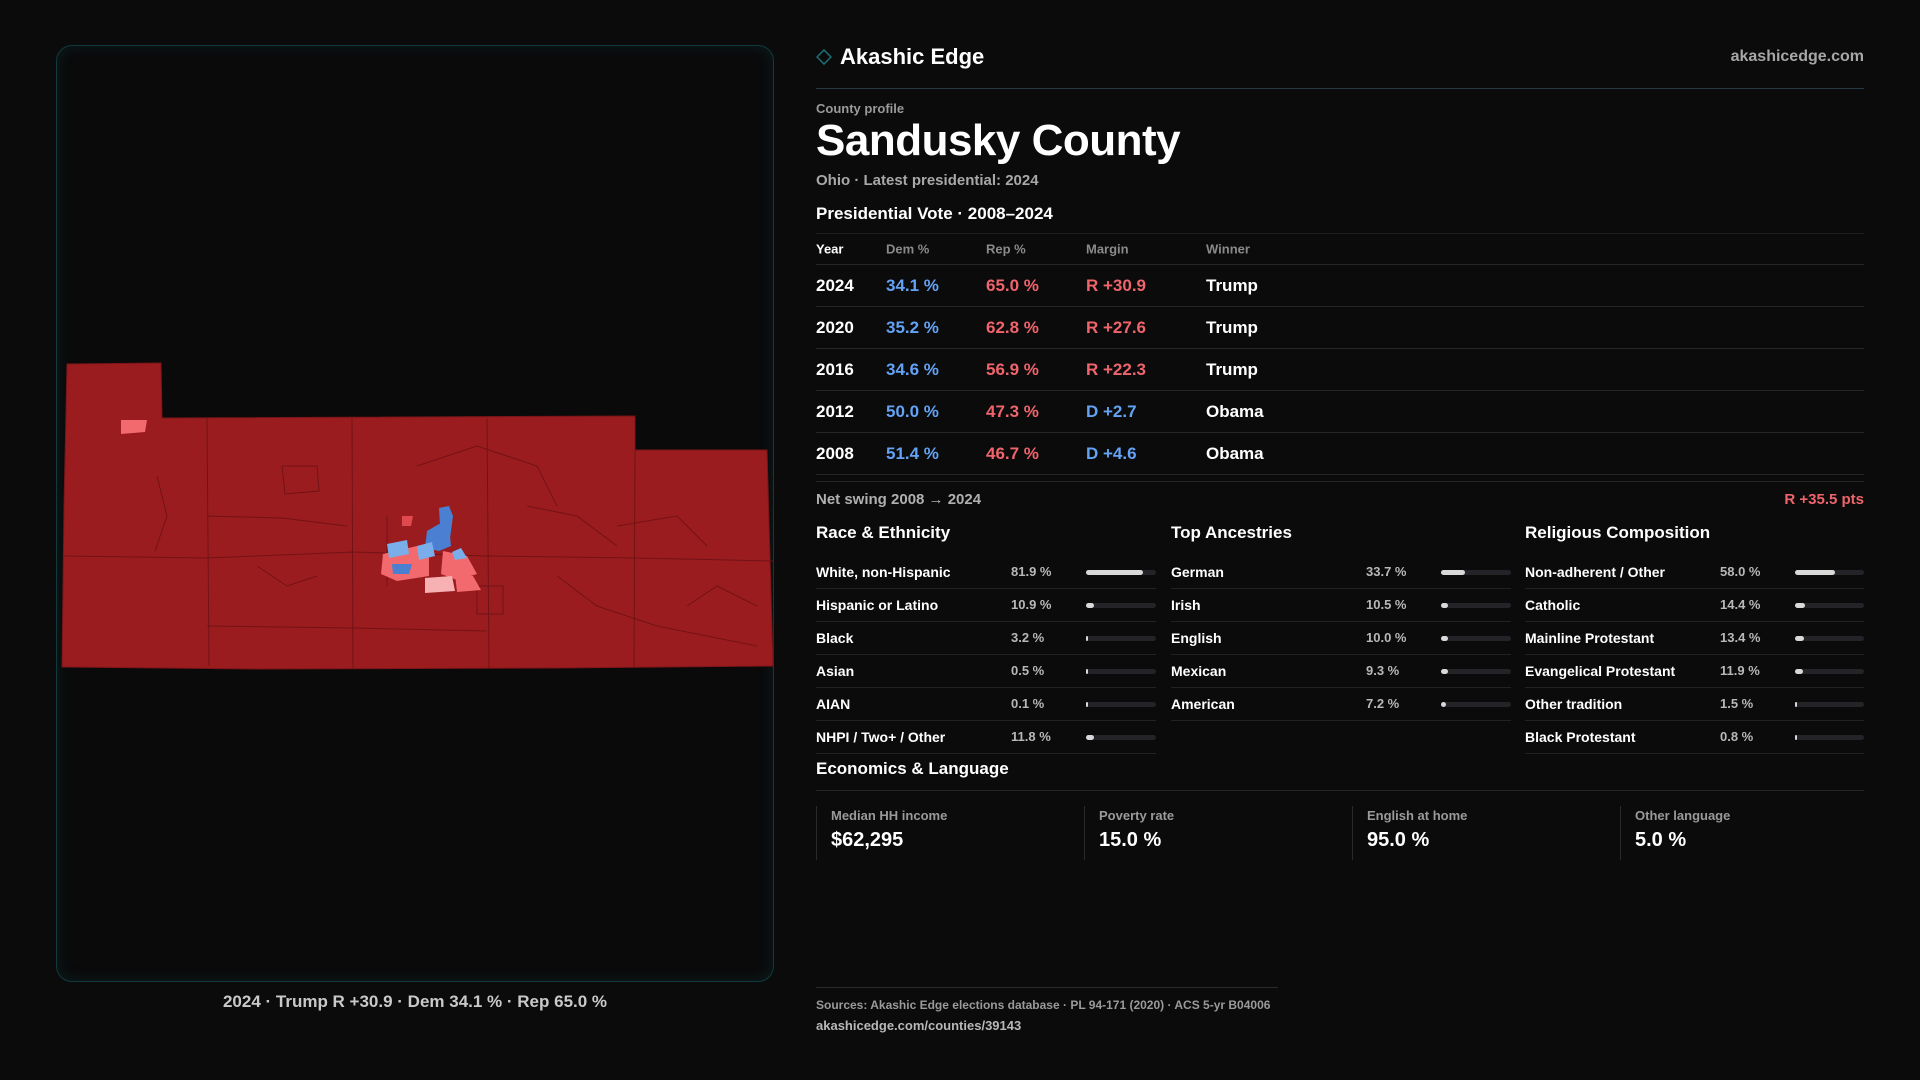 The height and width of the screenshot is (1080, 1920). I want to click on stat-row: Non-adherent / Other 58.0 %, so click(1694, 572).